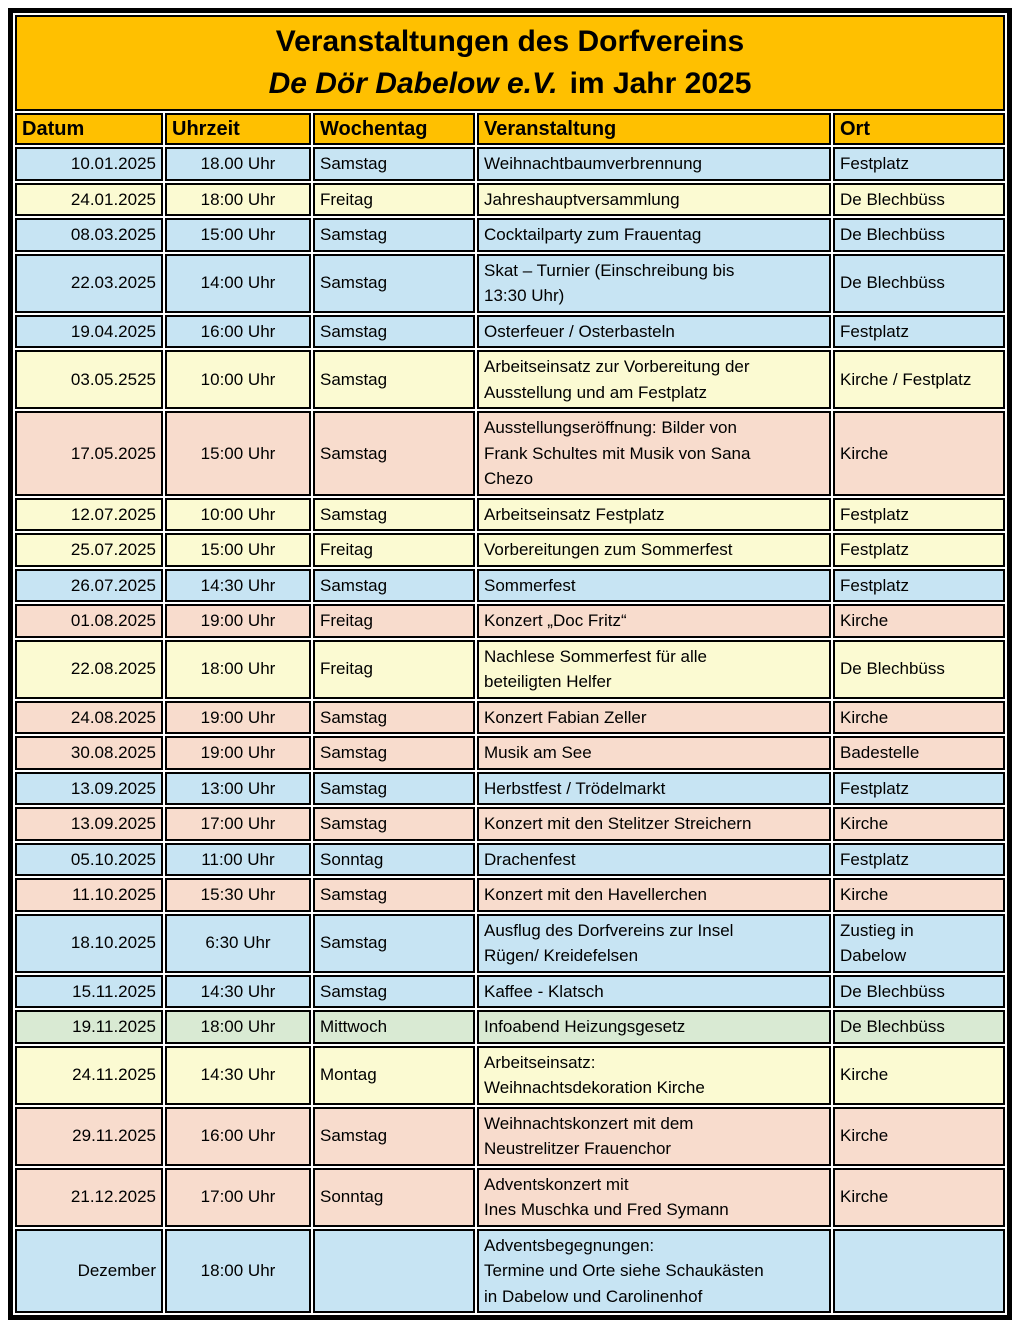 This screenshot has width=1020, height=1320. I want to click on cell-date: 03.05.2525, so click(89, 379).